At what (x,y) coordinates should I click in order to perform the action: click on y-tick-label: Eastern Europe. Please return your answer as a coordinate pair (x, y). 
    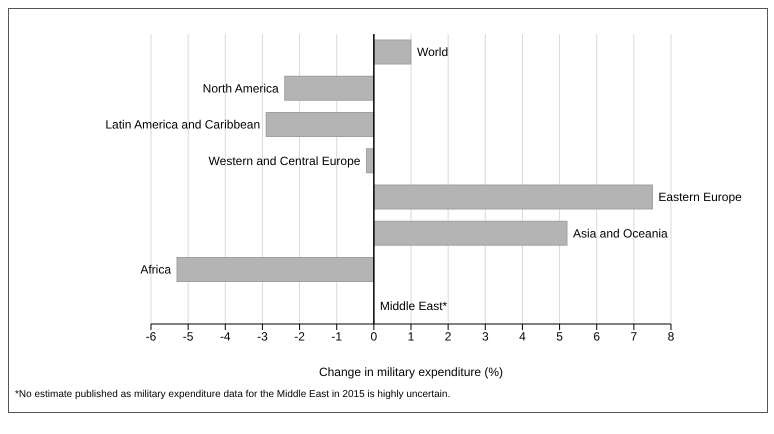
    Looking at the image, I should click on (700, 197).